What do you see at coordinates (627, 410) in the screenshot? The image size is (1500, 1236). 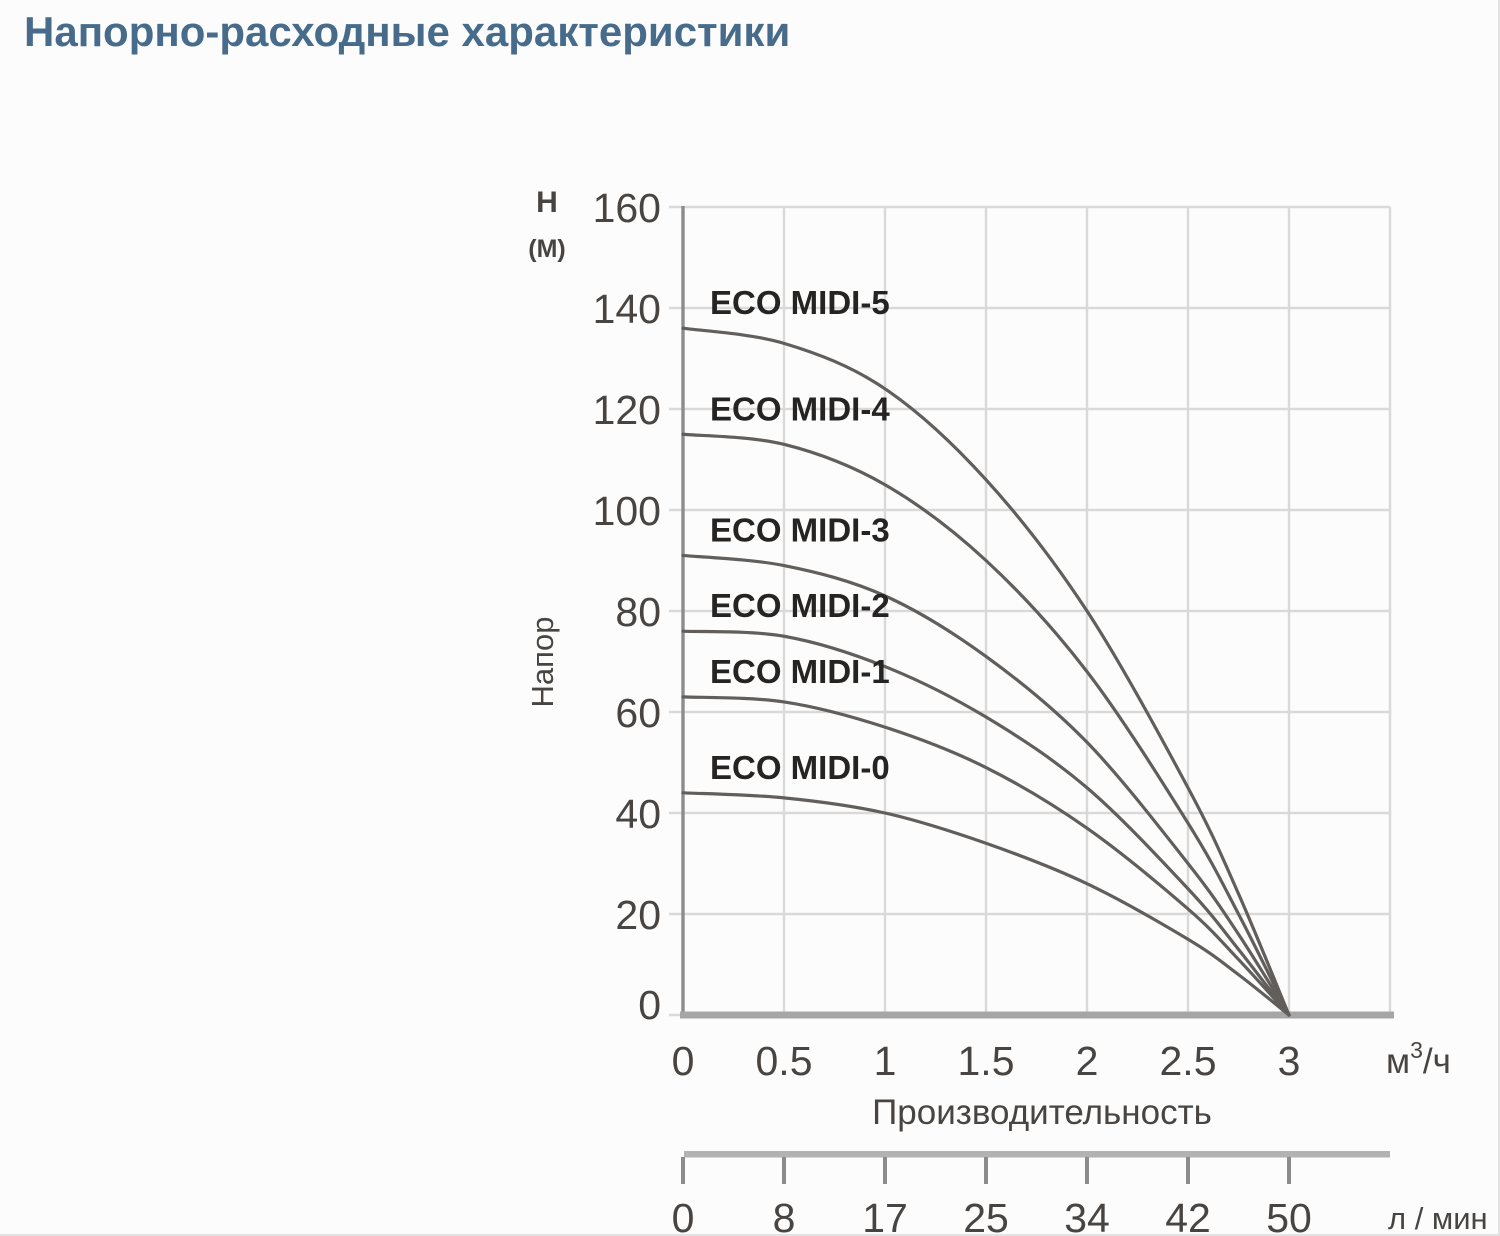 I see `y-tick-label: 120` at bounding box center [627, 410].